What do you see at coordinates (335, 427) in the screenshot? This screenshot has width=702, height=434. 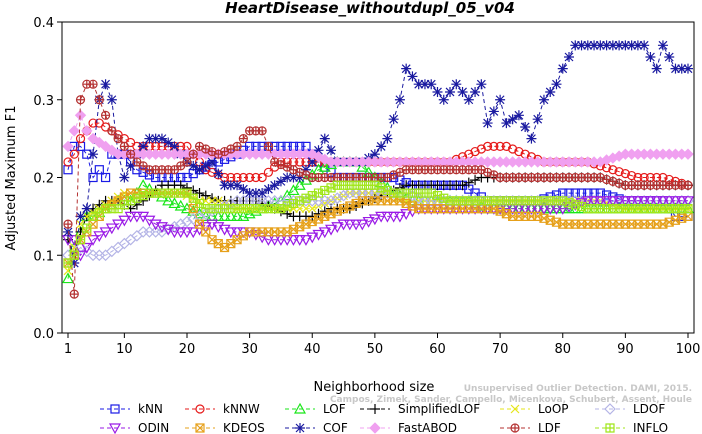 I see `legend-label-cof: COF` at bounding box center [335, 427].